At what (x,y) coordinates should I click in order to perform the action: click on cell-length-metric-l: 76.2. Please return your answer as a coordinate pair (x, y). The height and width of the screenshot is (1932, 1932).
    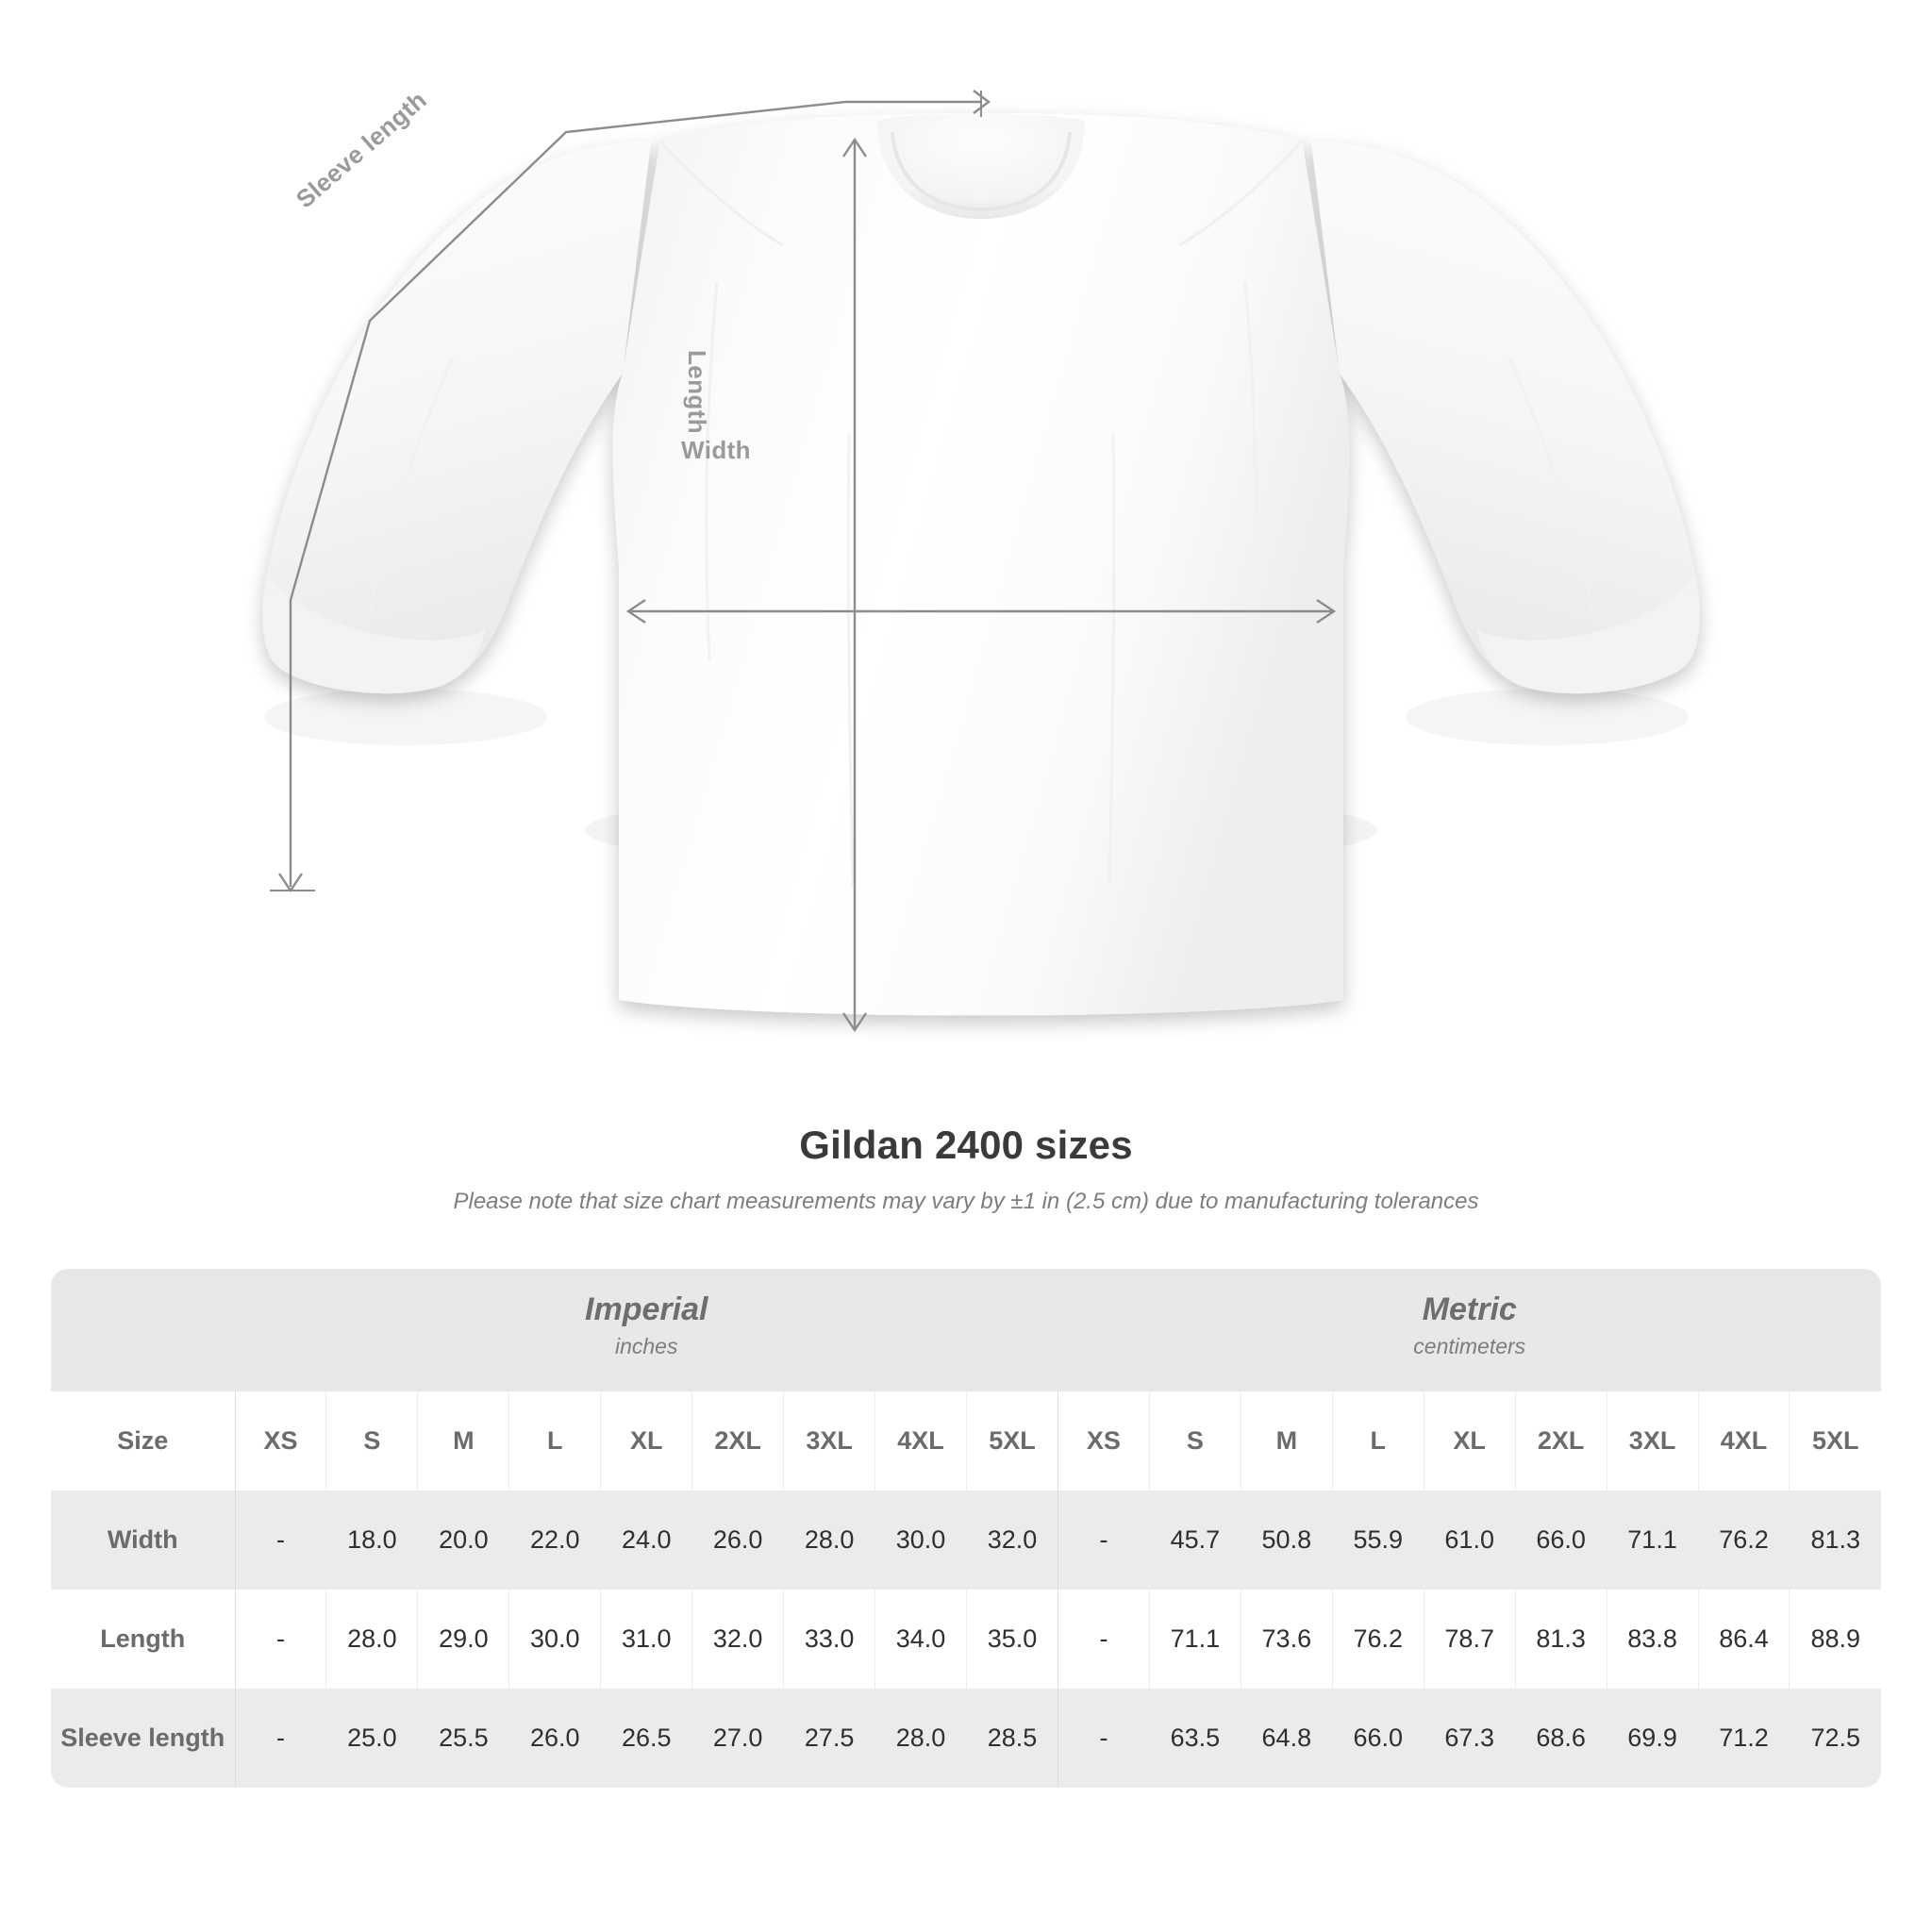
    Looking at the image, I should click on (1378, 1640).